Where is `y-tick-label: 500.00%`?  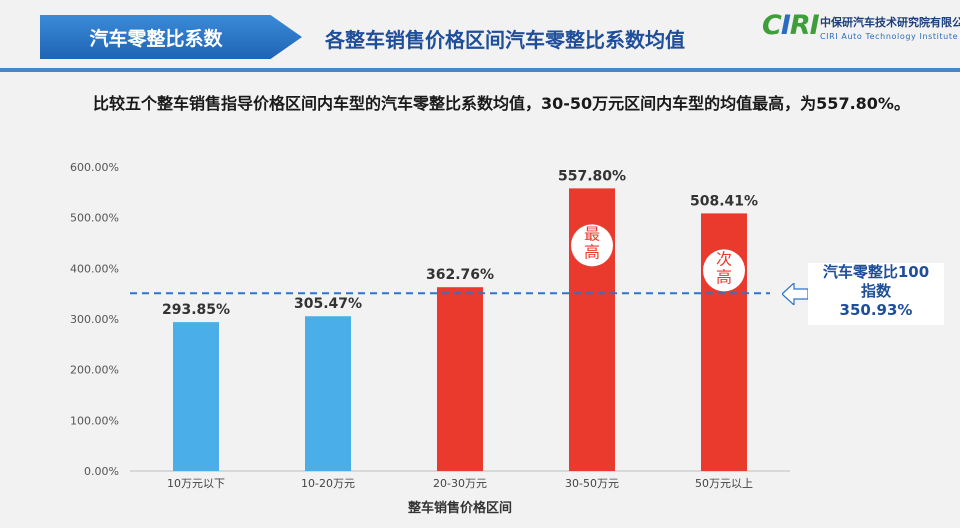
y-tick-label: 500.00% is located at coordinates (94, 218).